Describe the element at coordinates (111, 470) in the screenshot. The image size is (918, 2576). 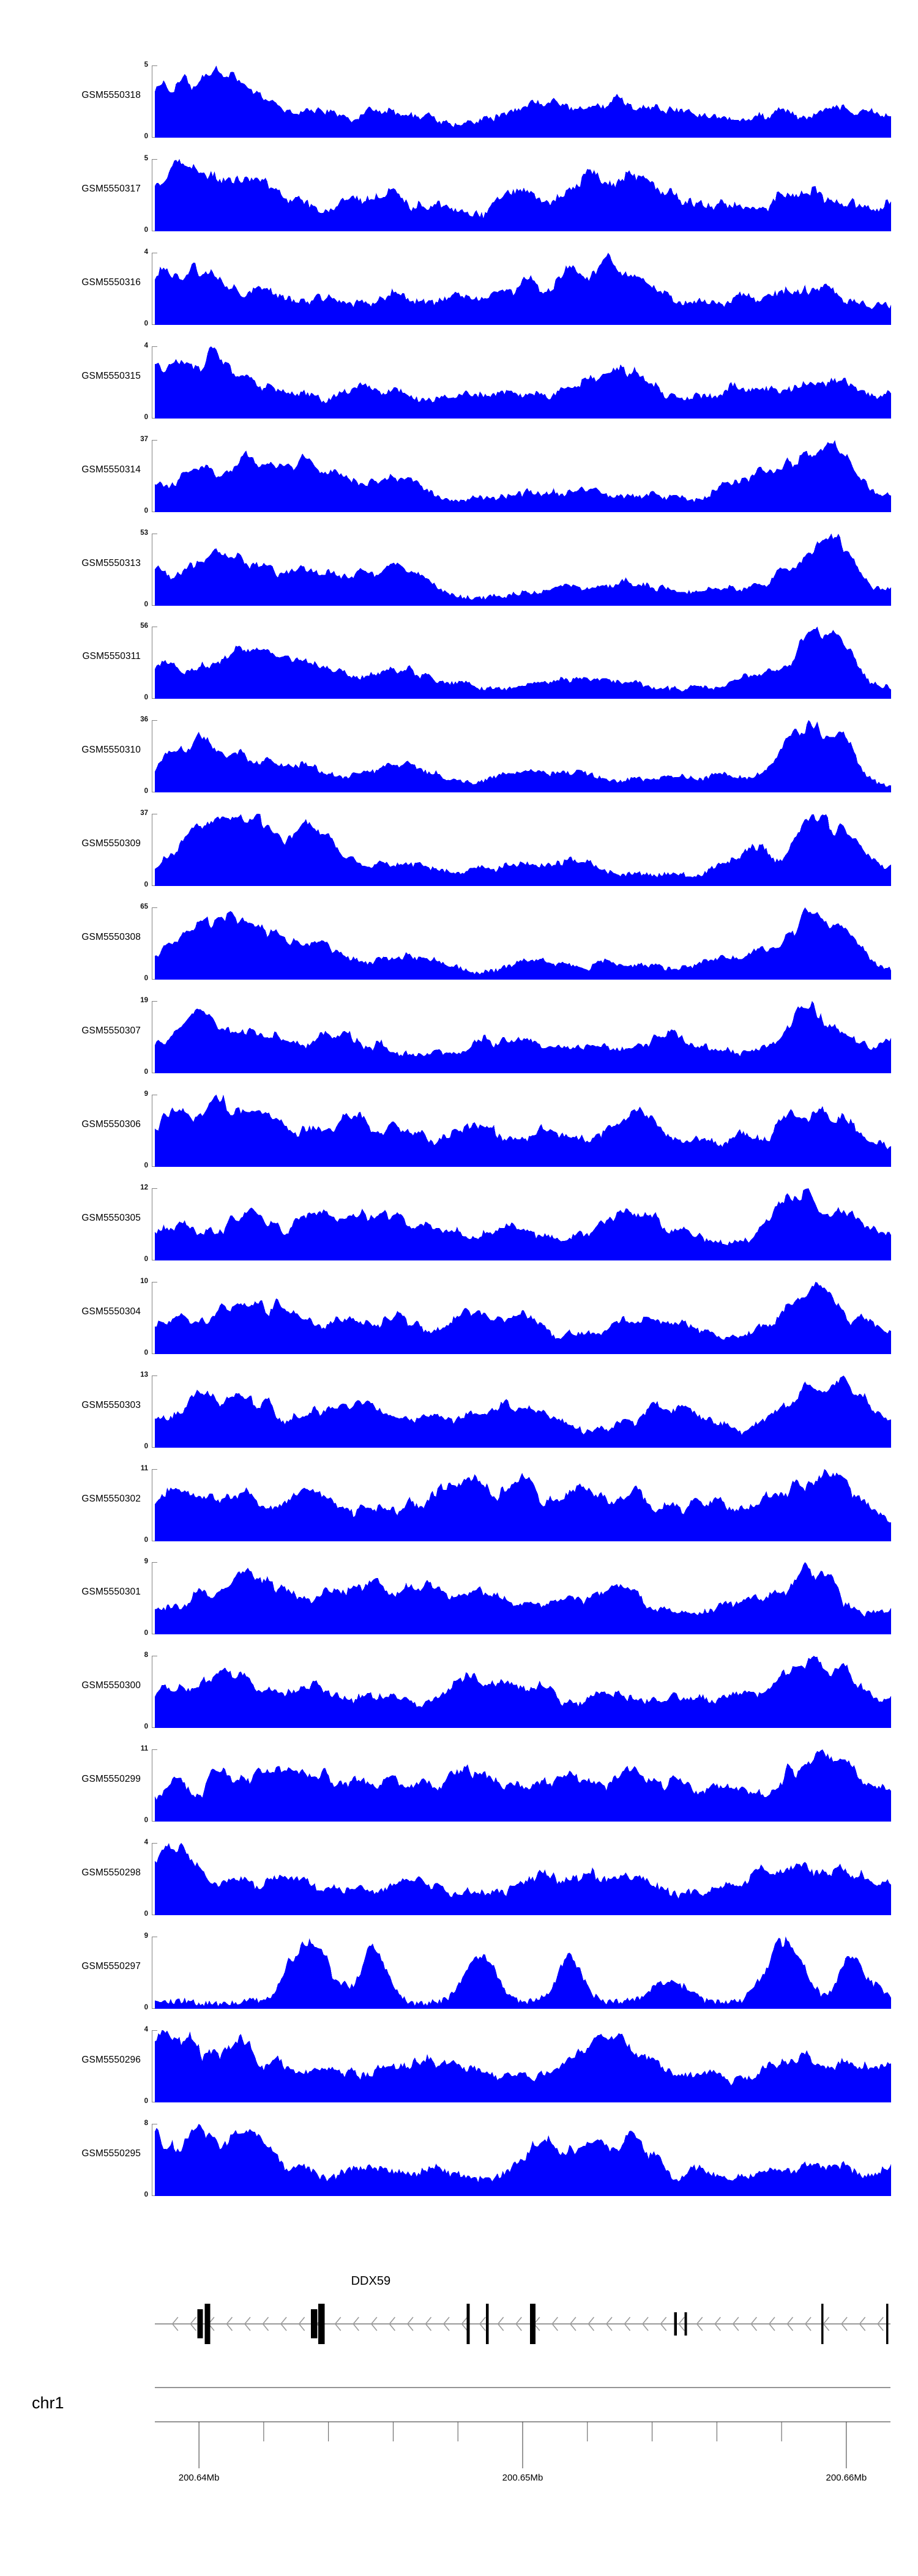
I see `track-sample-label: GSM5550314` at that location.